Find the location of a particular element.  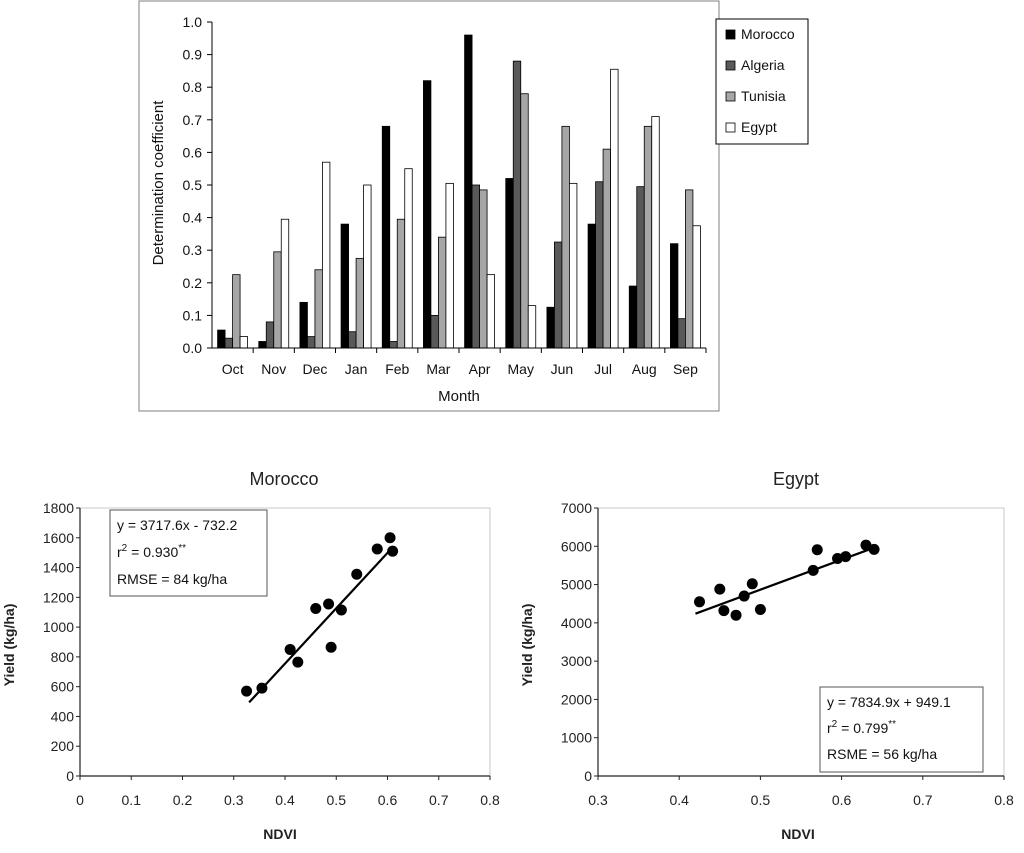

bar-chart-y-ticks: 0.0 0.1 0.2 0.3 0.4 0.5 0.6 0.7 0.8 0.9 1.0 is located at coordinates (197, 185).